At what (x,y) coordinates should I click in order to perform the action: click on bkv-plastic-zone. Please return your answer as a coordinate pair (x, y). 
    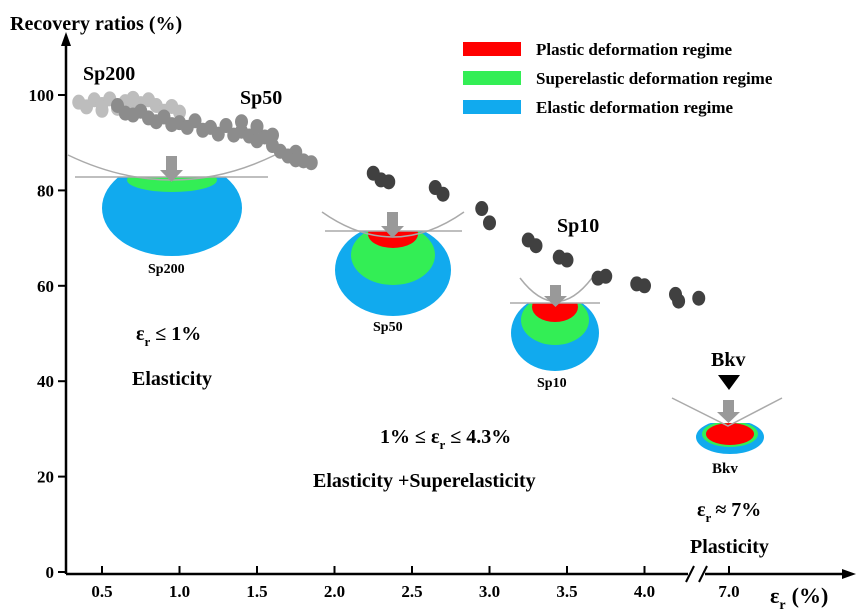
    Looking at the image, I should click on (730, 434).